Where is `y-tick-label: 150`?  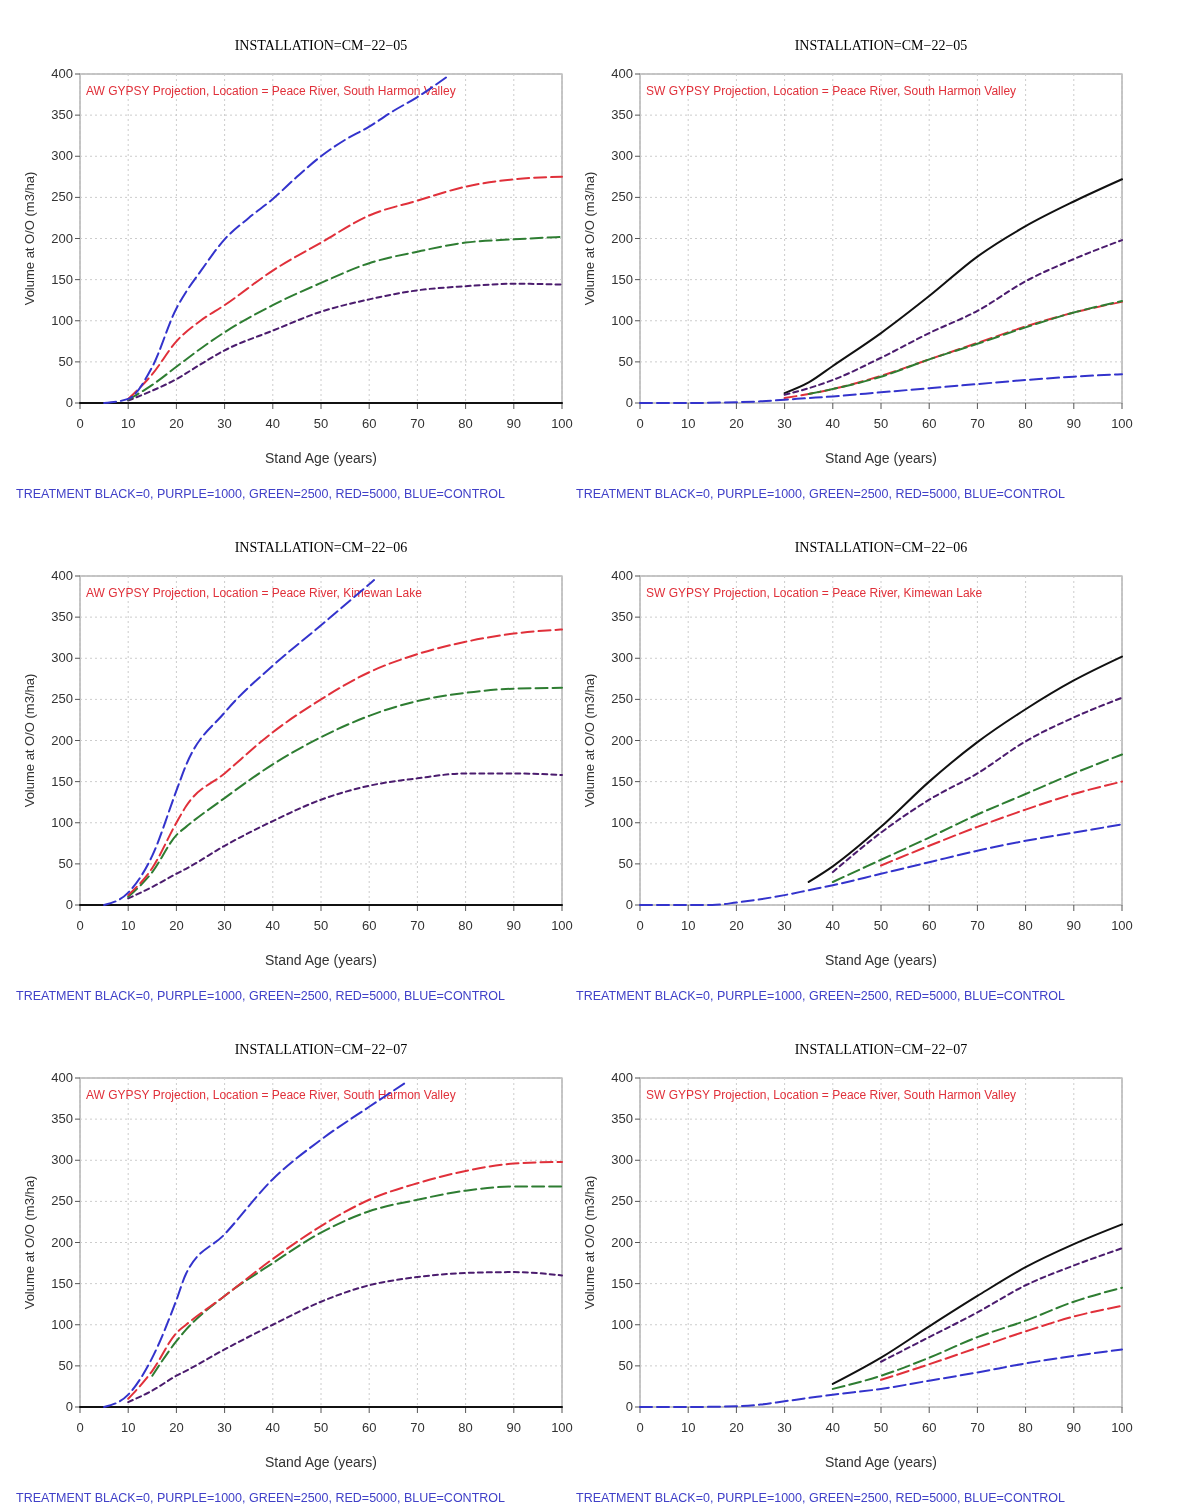
y-tick-label: 150 is located at coordinates (622, 1283).